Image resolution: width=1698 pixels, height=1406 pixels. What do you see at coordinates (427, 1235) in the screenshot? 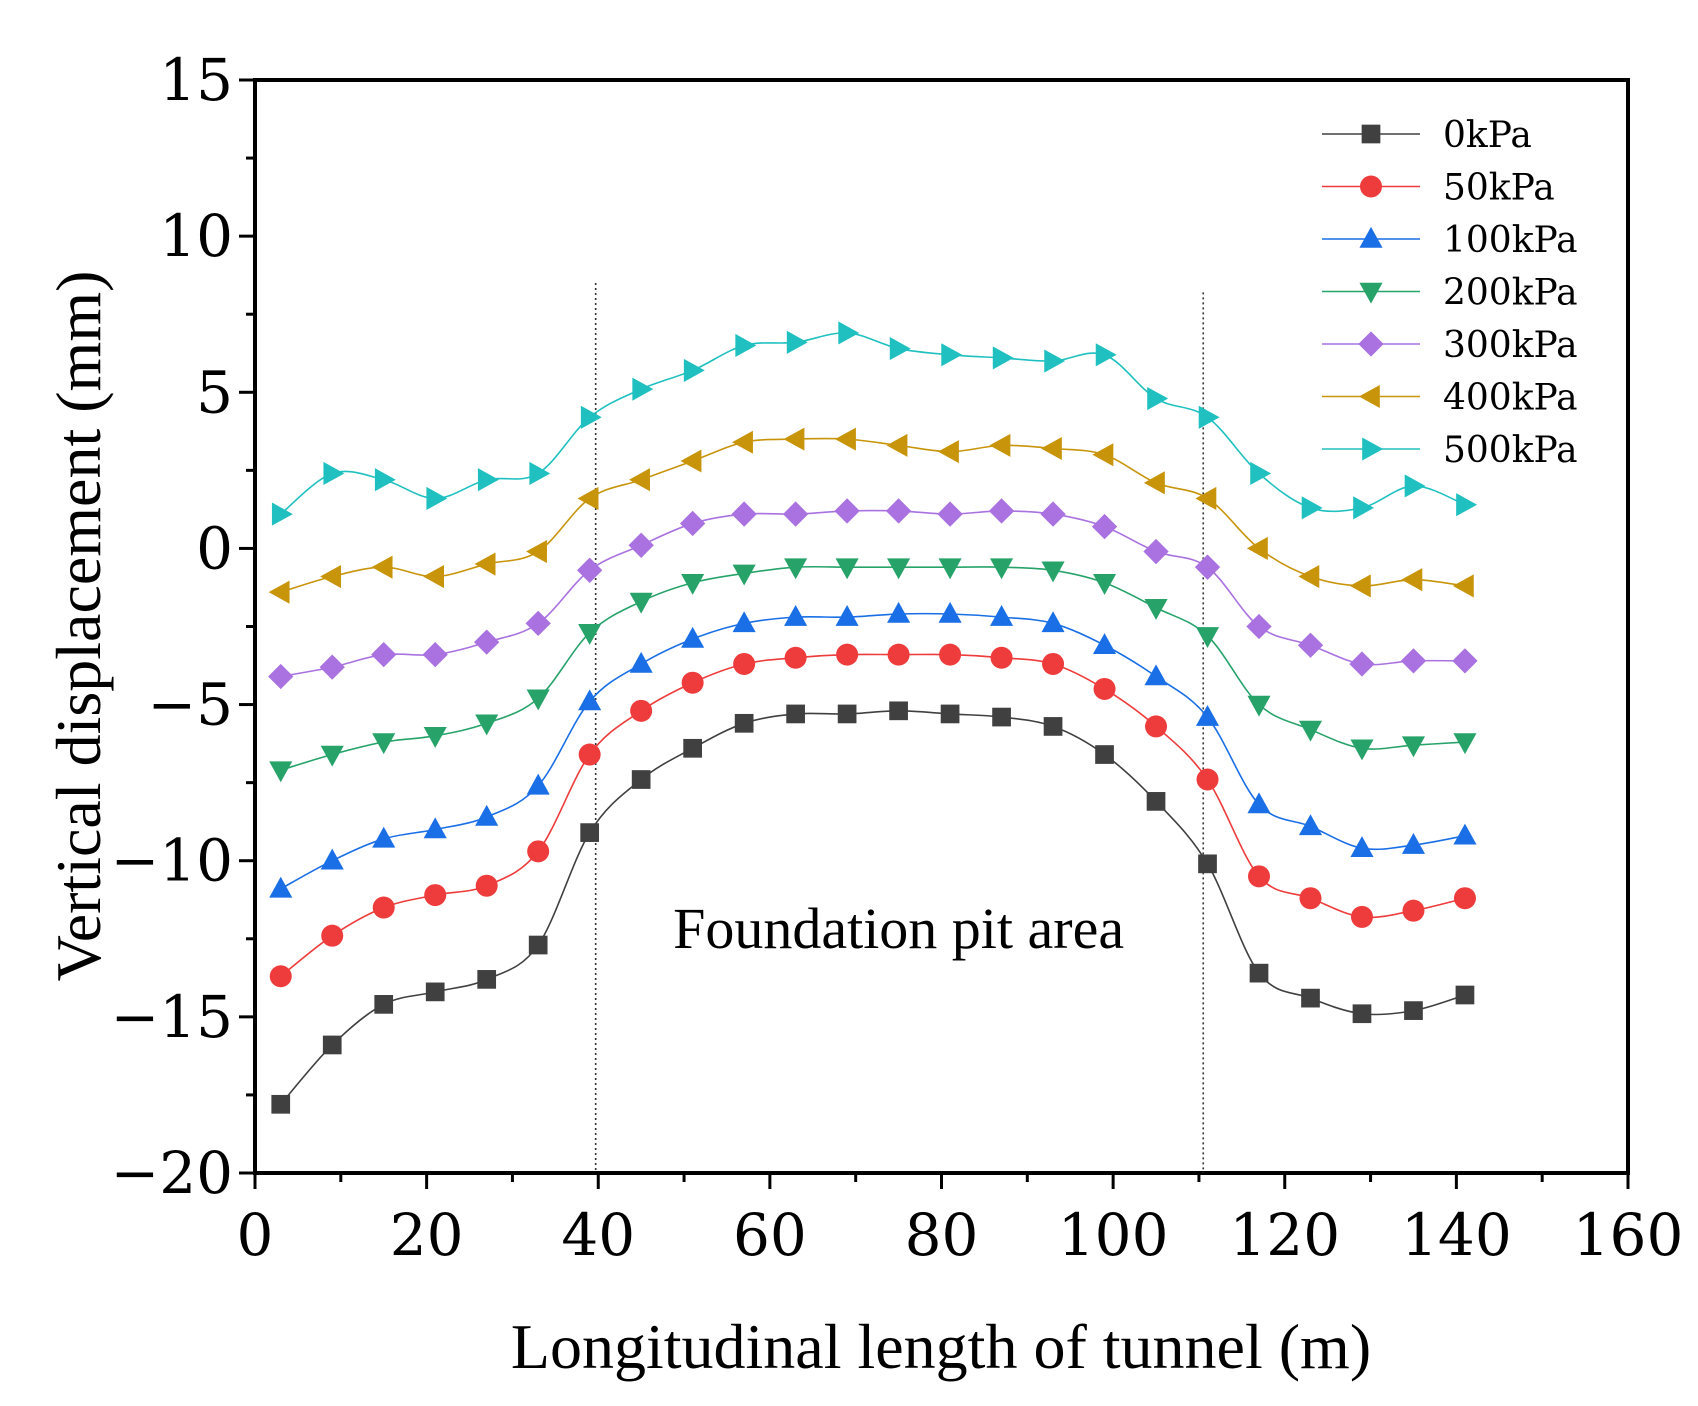
I see `x-tick-label: 20` at bounding box center [427, 1235].